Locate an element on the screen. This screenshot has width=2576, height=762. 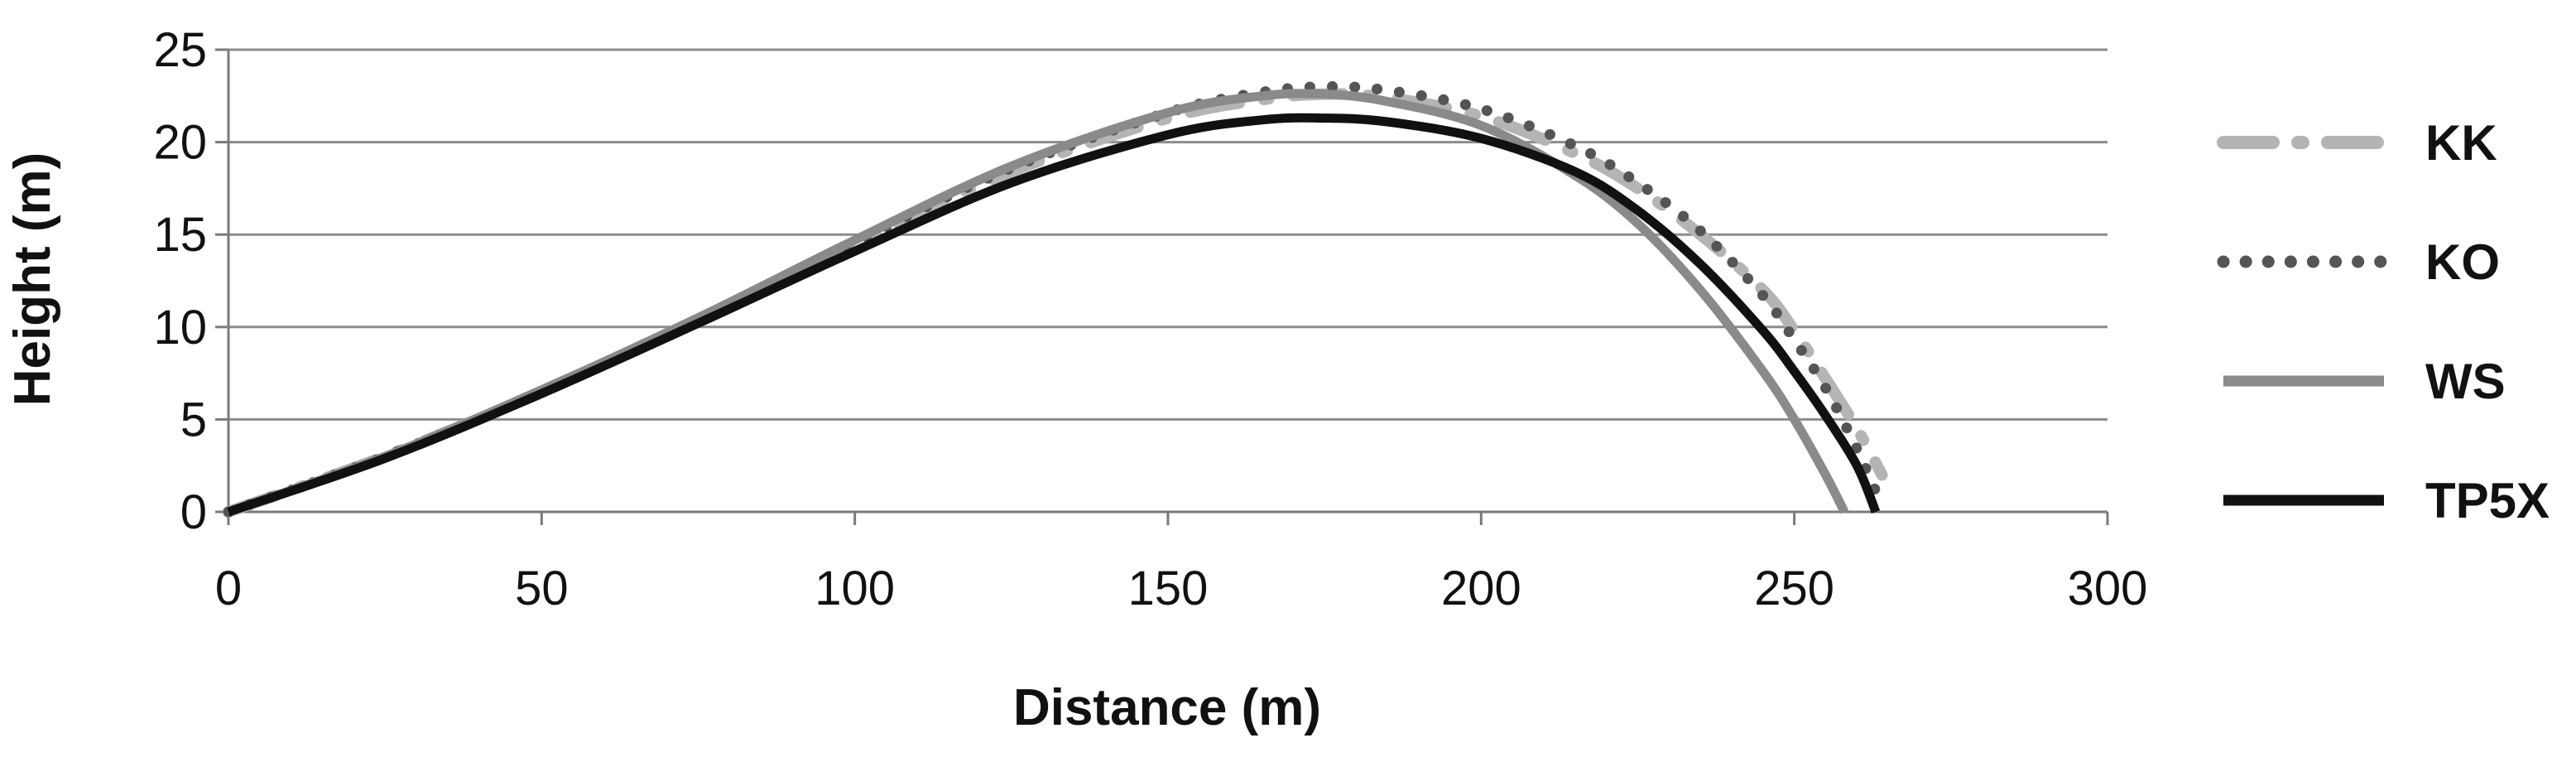
legend-label-tp5x: TP5X is located at coordinates (2487, 500).